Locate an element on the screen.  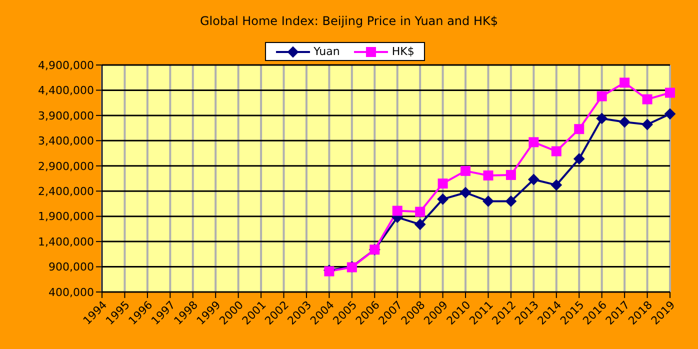
legend-label: Yuan is located at coordinates (327, 51).